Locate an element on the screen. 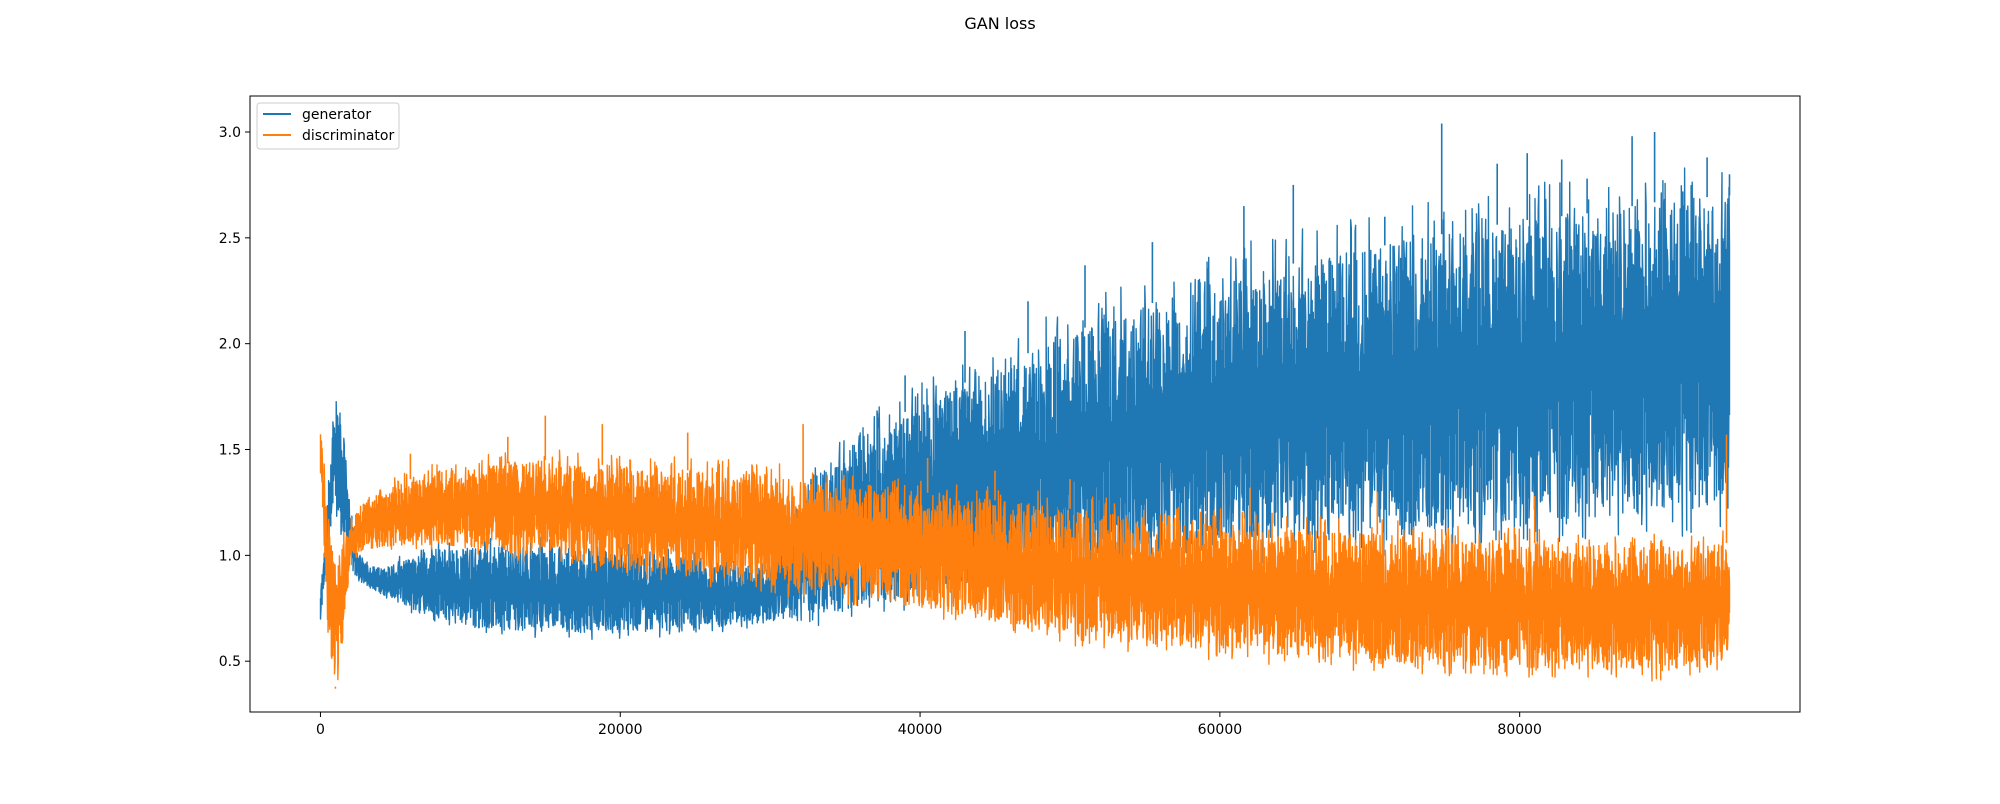  chart-title: GAN loss is located at coordinates (999, 23).